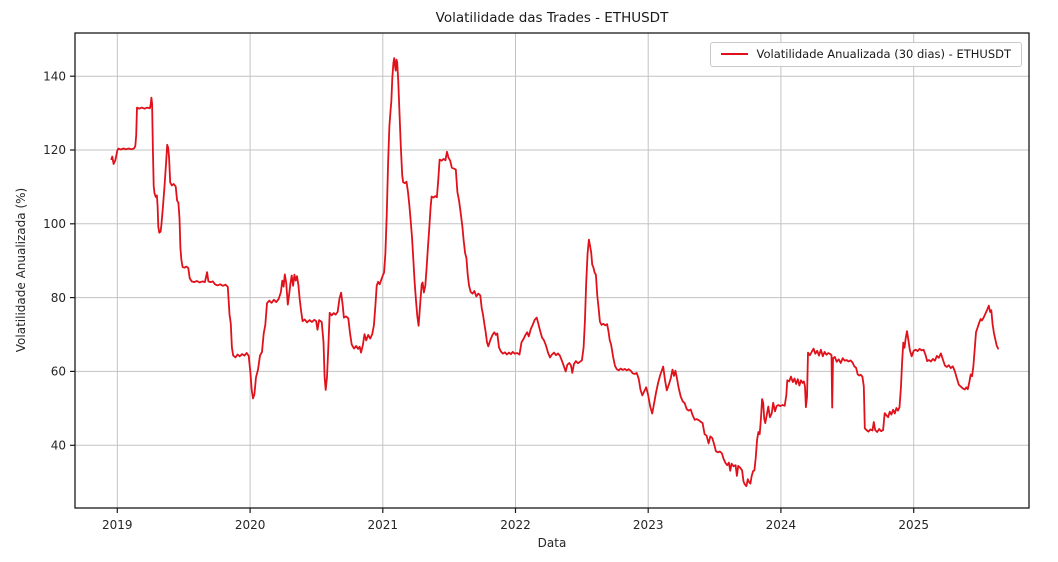 The image size is (1058, 562). I want to click on y-tick-label: 100, so click(54, 224).